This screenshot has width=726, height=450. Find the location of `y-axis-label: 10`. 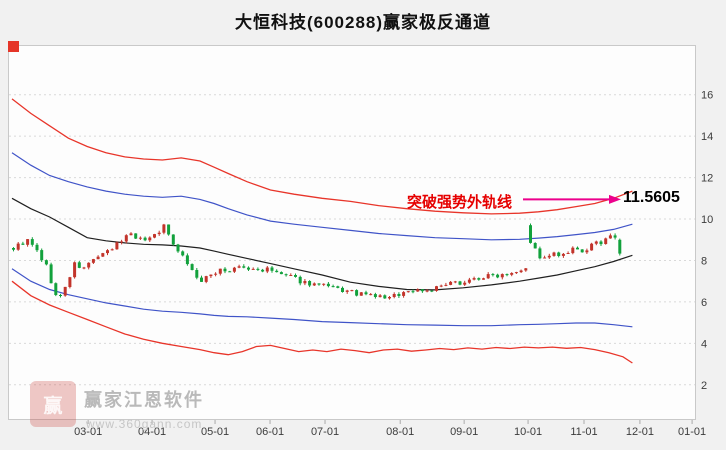

y-axis-label: 10 is located at coordinates (707, 220).